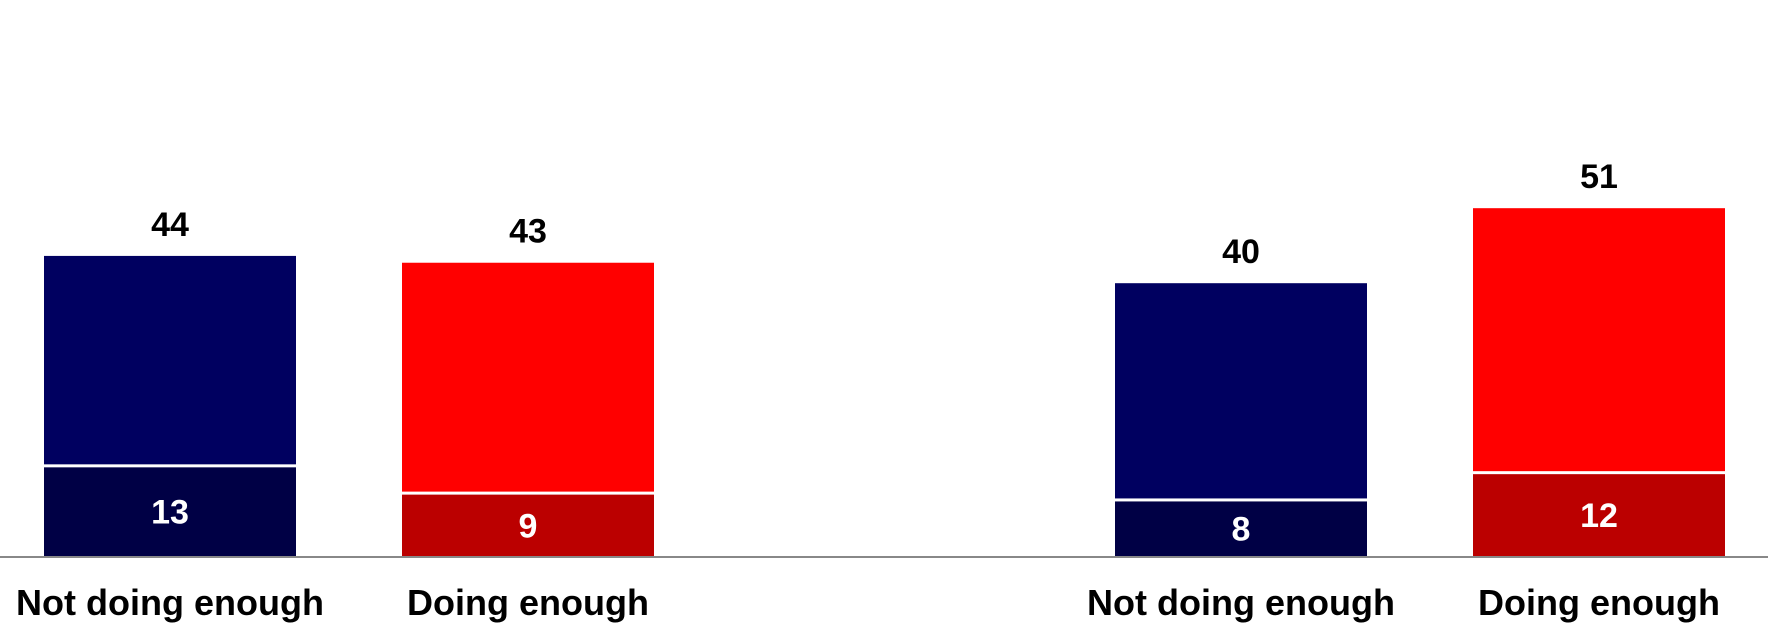  What do you see at coordinates (528, 232) in the screenshot?
I see `bar-total-label: 43` at bounding box center [528, 232].